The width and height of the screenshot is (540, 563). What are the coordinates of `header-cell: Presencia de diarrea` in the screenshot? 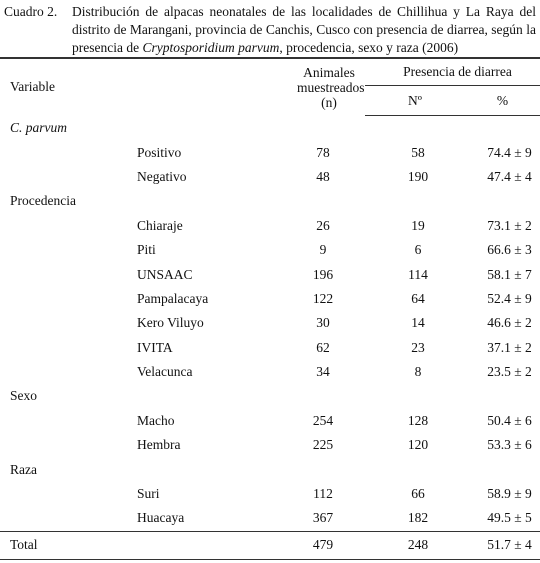 It's located at (452, 71).